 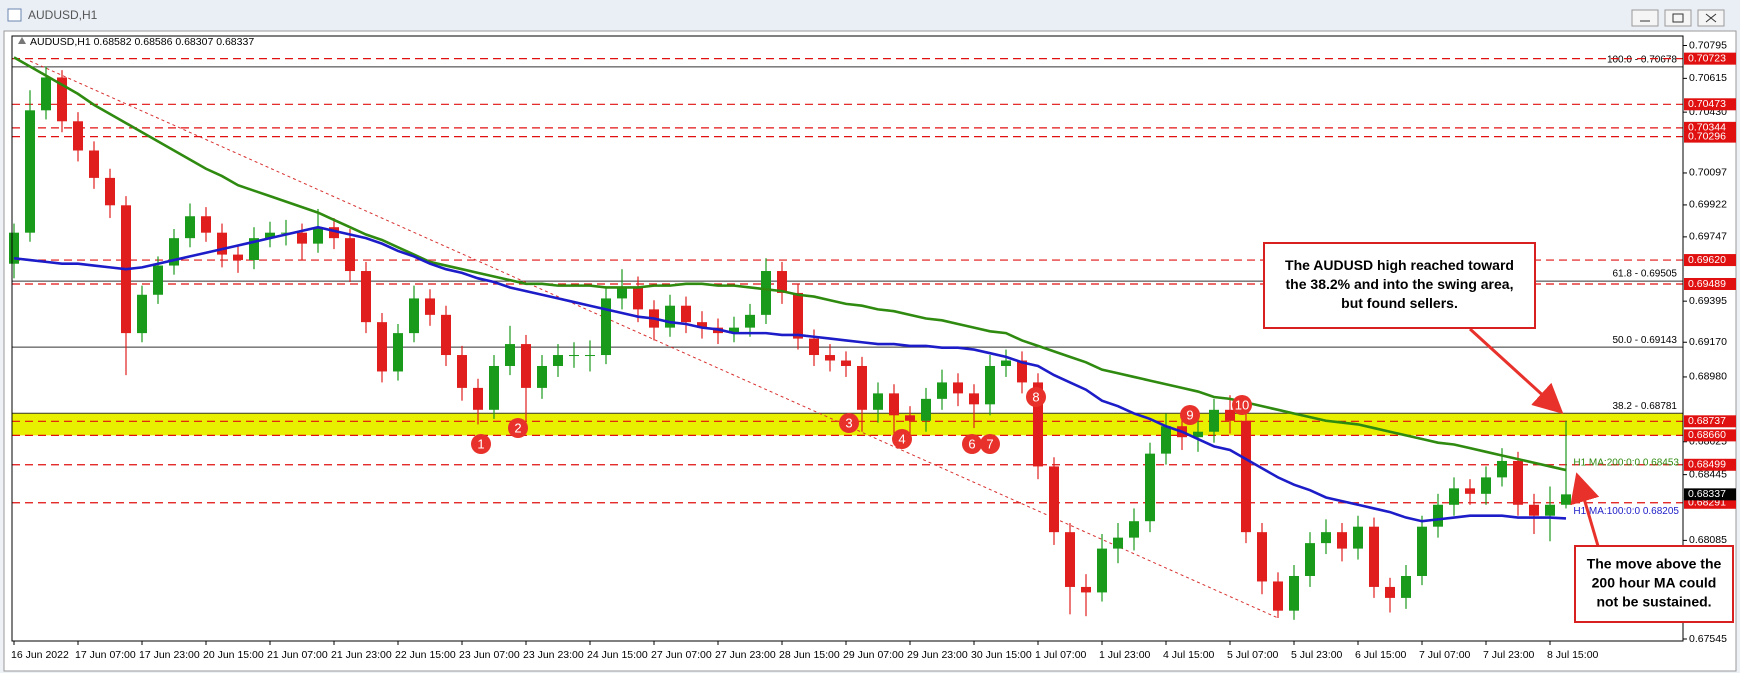 What do you see at coordinates (870, 15) in the screenshot?
I see `title-bar` at bounding box center [870, 15].